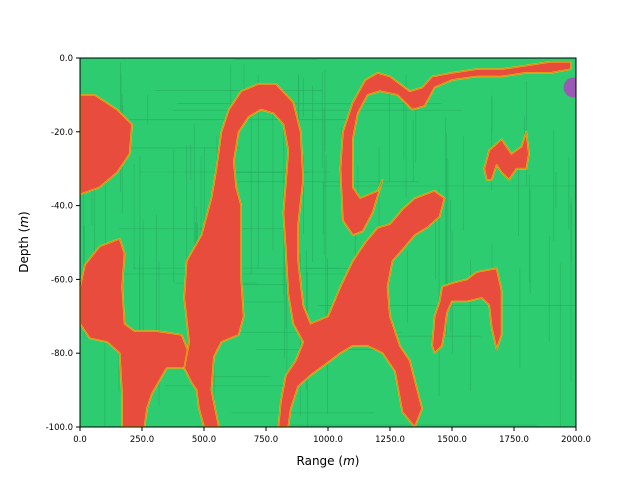 This screenshot has height=480, width=640. Describe the element at coordinates (328, 440) in the screenshot. I see `x-tick-label: 1000.0` at that location.